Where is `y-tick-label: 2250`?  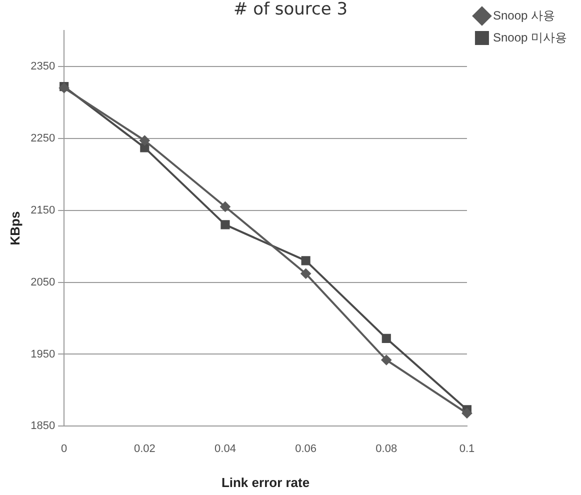
y-tick-label: 2250 is located at coordinates (43, 138).